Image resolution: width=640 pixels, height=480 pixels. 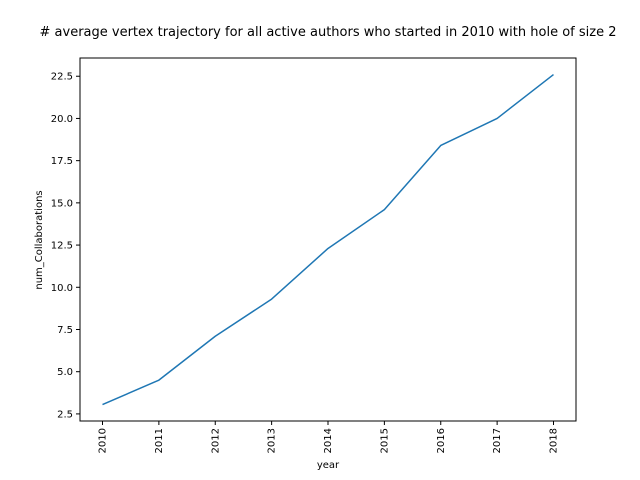 I want to click on y-tick-label: 5.0, so click(x=65, y=372).